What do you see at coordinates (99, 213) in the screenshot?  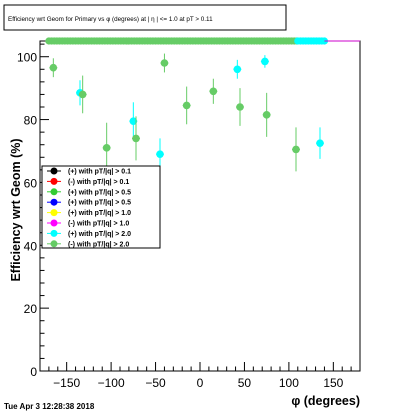 I see `legend-label: (+) with pT/|q| > 1.0` at bounding box center [99, 213].